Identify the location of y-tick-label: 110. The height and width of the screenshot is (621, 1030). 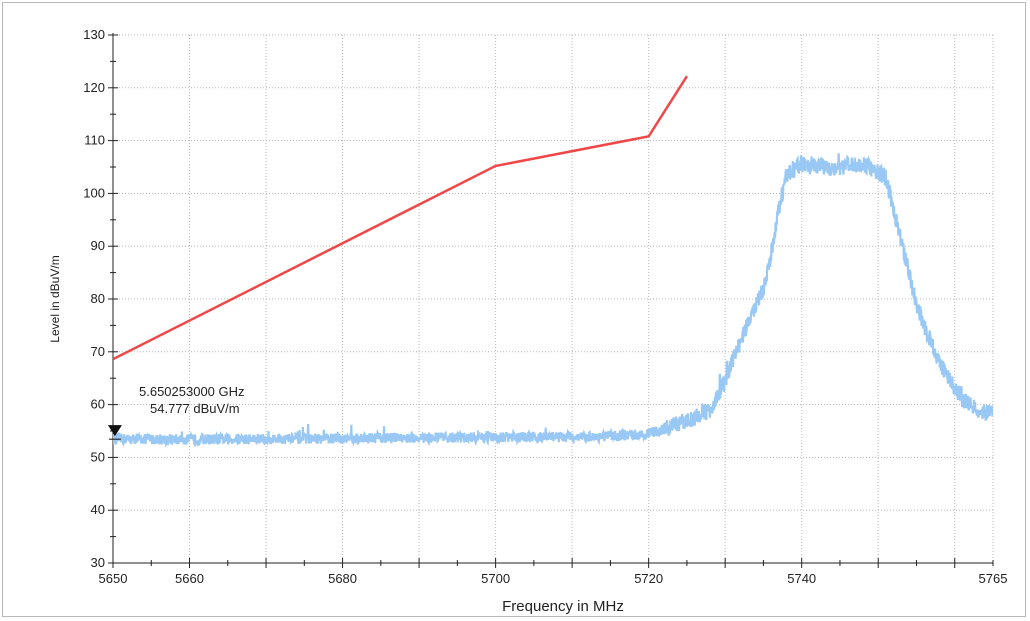
(94, 140).